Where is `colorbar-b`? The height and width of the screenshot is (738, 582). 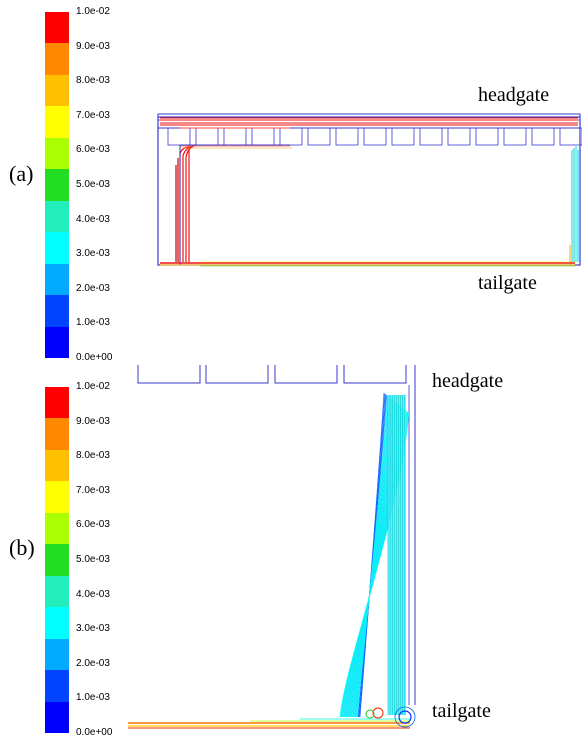 colorbar-b is located at coordinates (57, 560).